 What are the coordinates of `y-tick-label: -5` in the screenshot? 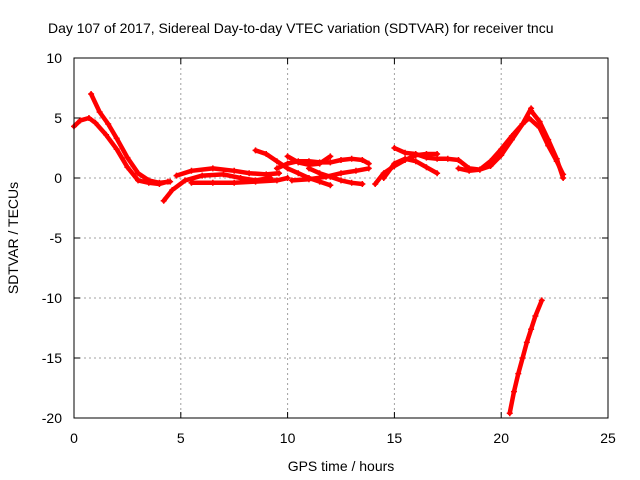 It's located at (56, 238).